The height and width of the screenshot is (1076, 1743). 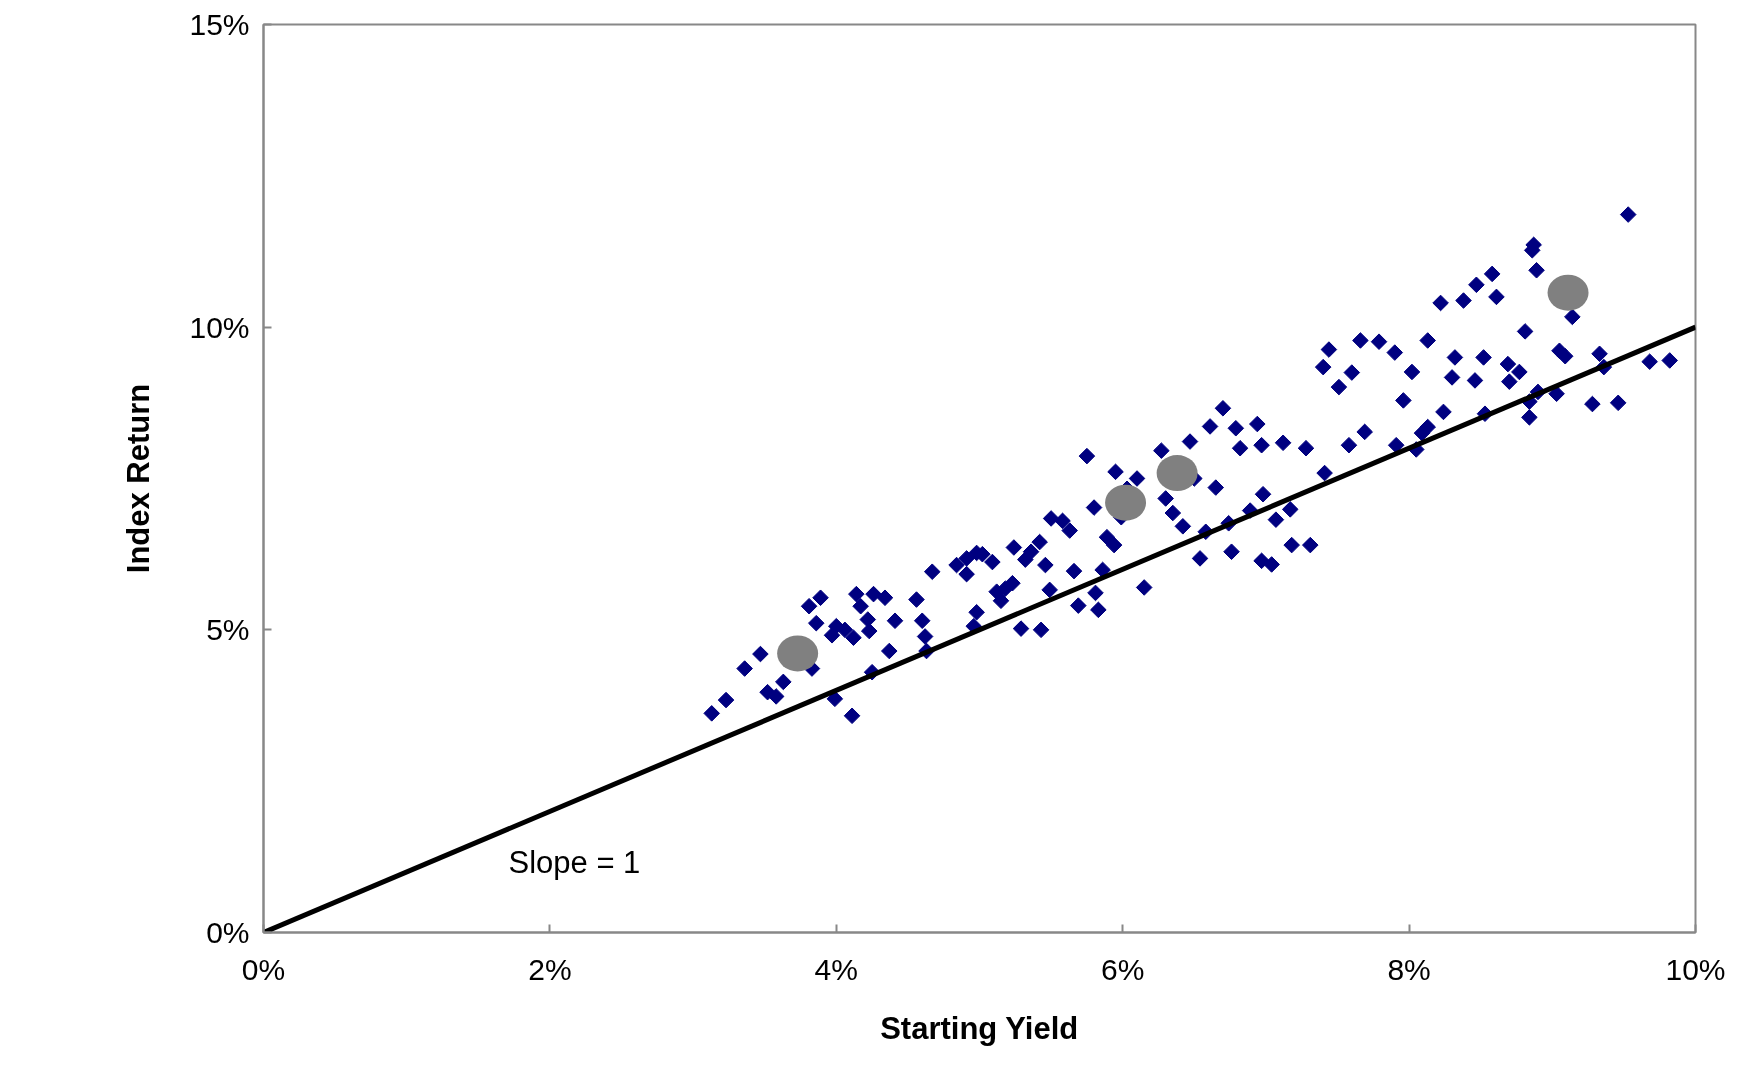 I want to click on x-tick-label: 6%, so click(x=1123, y=969).